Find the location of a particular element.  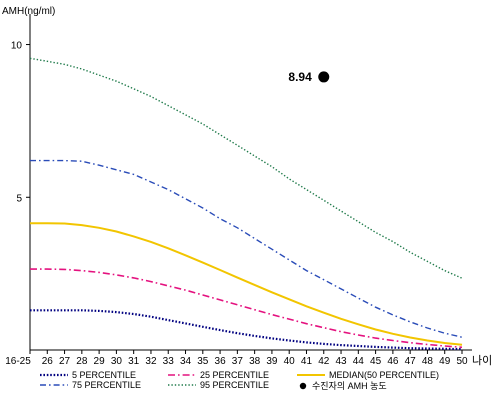

x-tick-label: 33 is located at coordinates (169, 361).